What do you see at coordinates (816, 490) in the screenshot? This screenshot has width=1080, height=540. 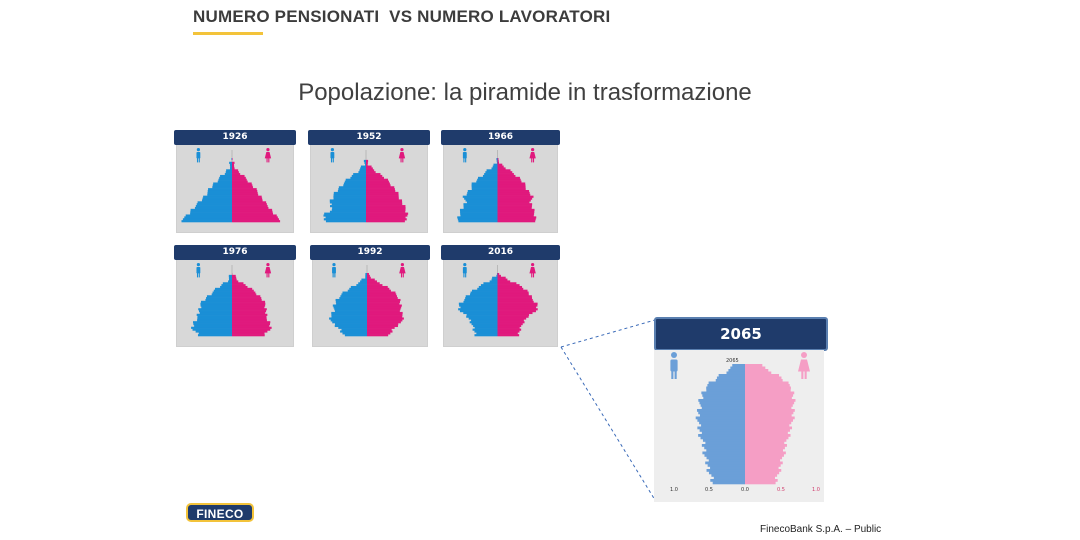 I see `x-tick-label: 1.0` at bounding box center [816, 490].